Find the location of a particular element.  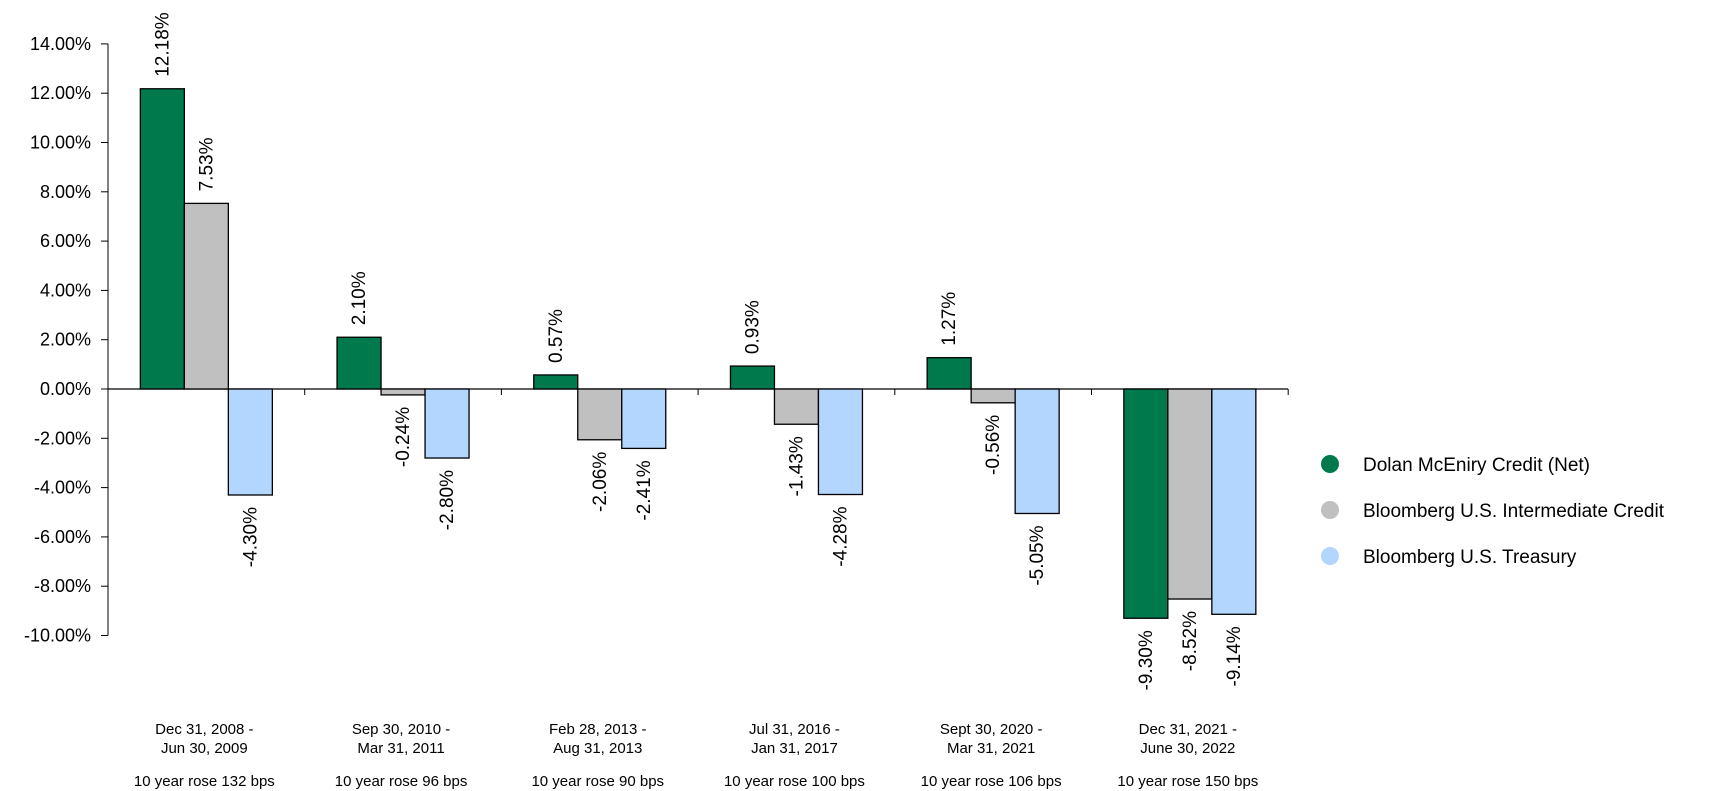

y-tick-label: 12.00% is located at coordinates (60, 93).